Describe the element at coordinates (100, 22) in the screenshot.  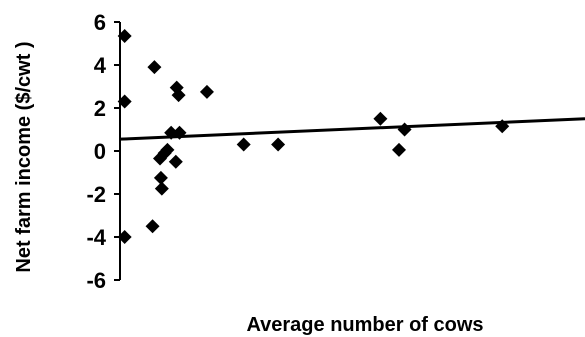
I see `y-tick-label: 6` at that location.